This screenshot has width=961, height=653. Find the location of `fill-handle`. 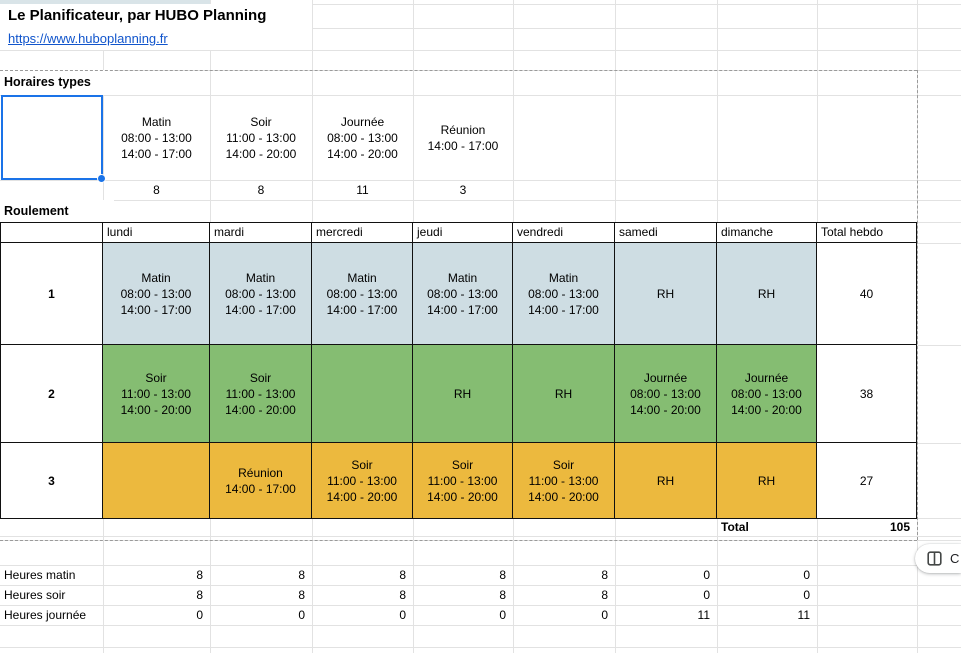

fill-handle is located at coordinates (101, 178).